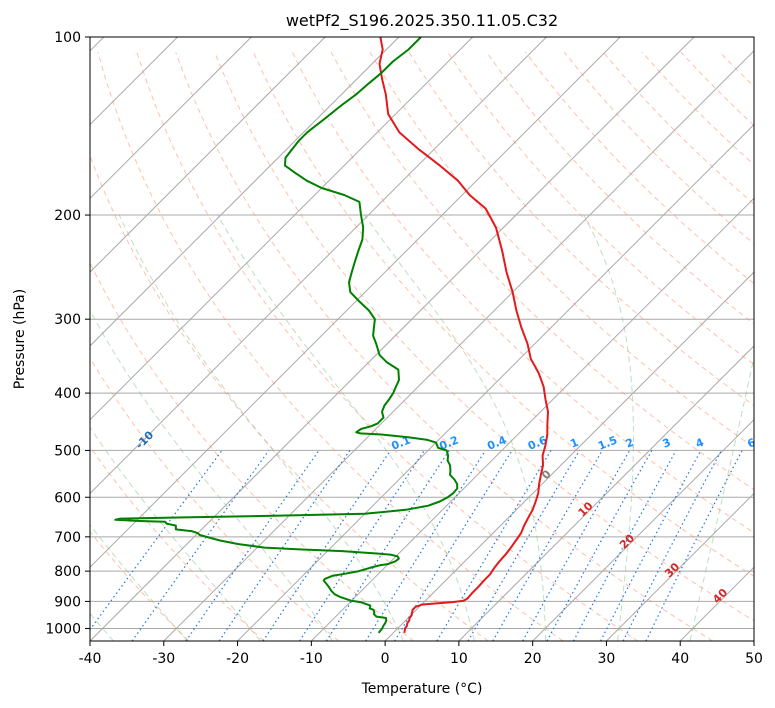 This screenshot has width=775, height=708. What do you see at coordinates (751, 443) in the screenshot?
I see `mixing-ratio-label: 6` at bounding box center [751, 443].